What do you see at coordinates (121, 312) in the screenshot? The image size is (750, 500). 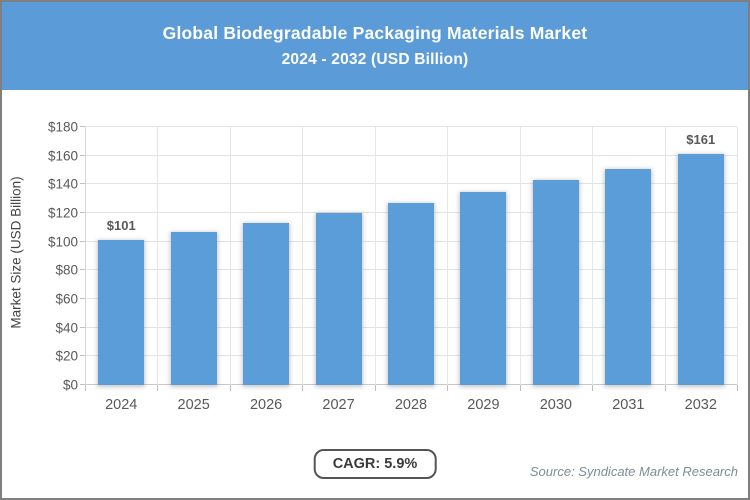 I see `bar-2024` at bounding box center [121, 312].